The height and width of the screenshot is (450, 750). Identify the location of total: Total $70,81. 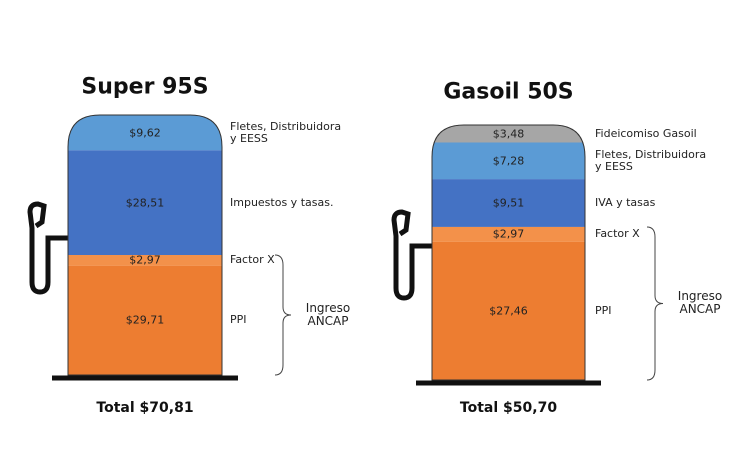
(145, 408).